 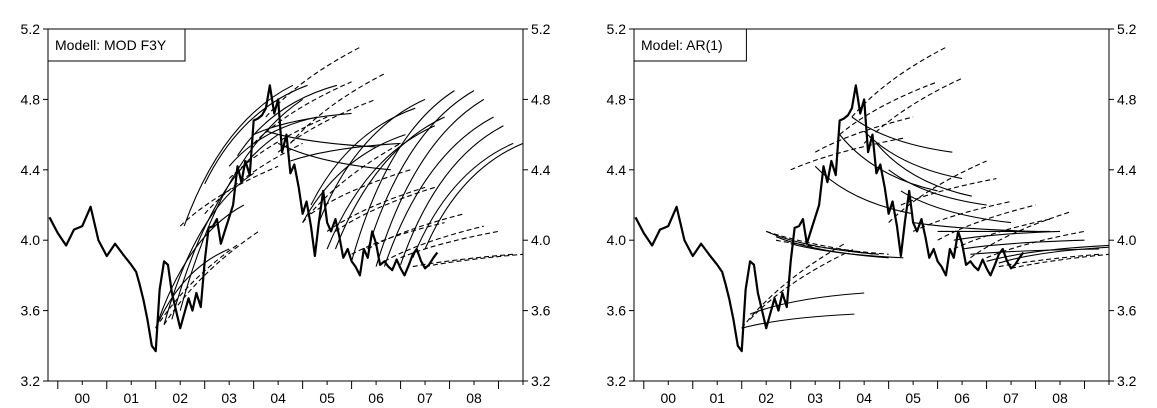 What do you see at coordinates (682, 45) in the screenshot?
I see `chart-title: Model: AR(1)` at bounding box center [682, 45].